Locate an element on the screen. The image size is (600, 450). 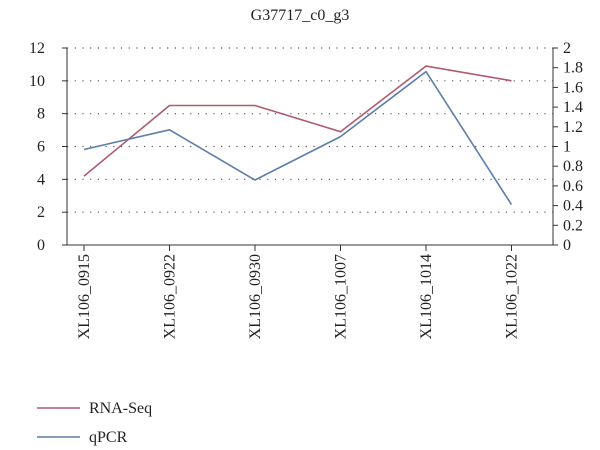
y-right-tick-label: 2 is located at coordinates (567, 48).